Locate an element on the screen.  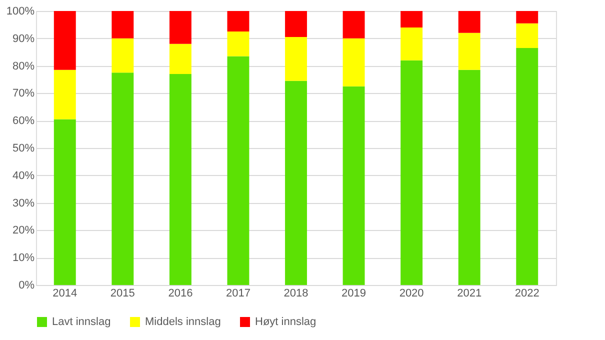
x-tick-label: 2014 is located at coordinates (65, 294).